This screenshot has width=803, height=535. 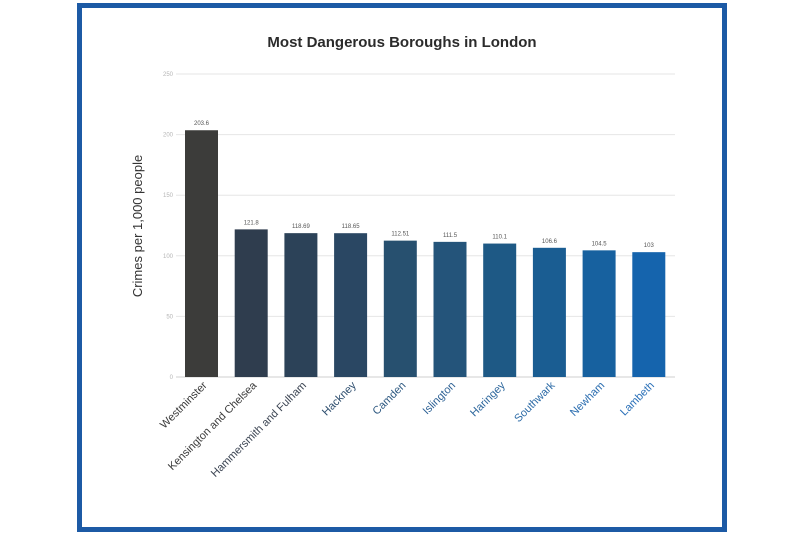 I want to click on y-tick-label: 100, so click(x=168, y=257).